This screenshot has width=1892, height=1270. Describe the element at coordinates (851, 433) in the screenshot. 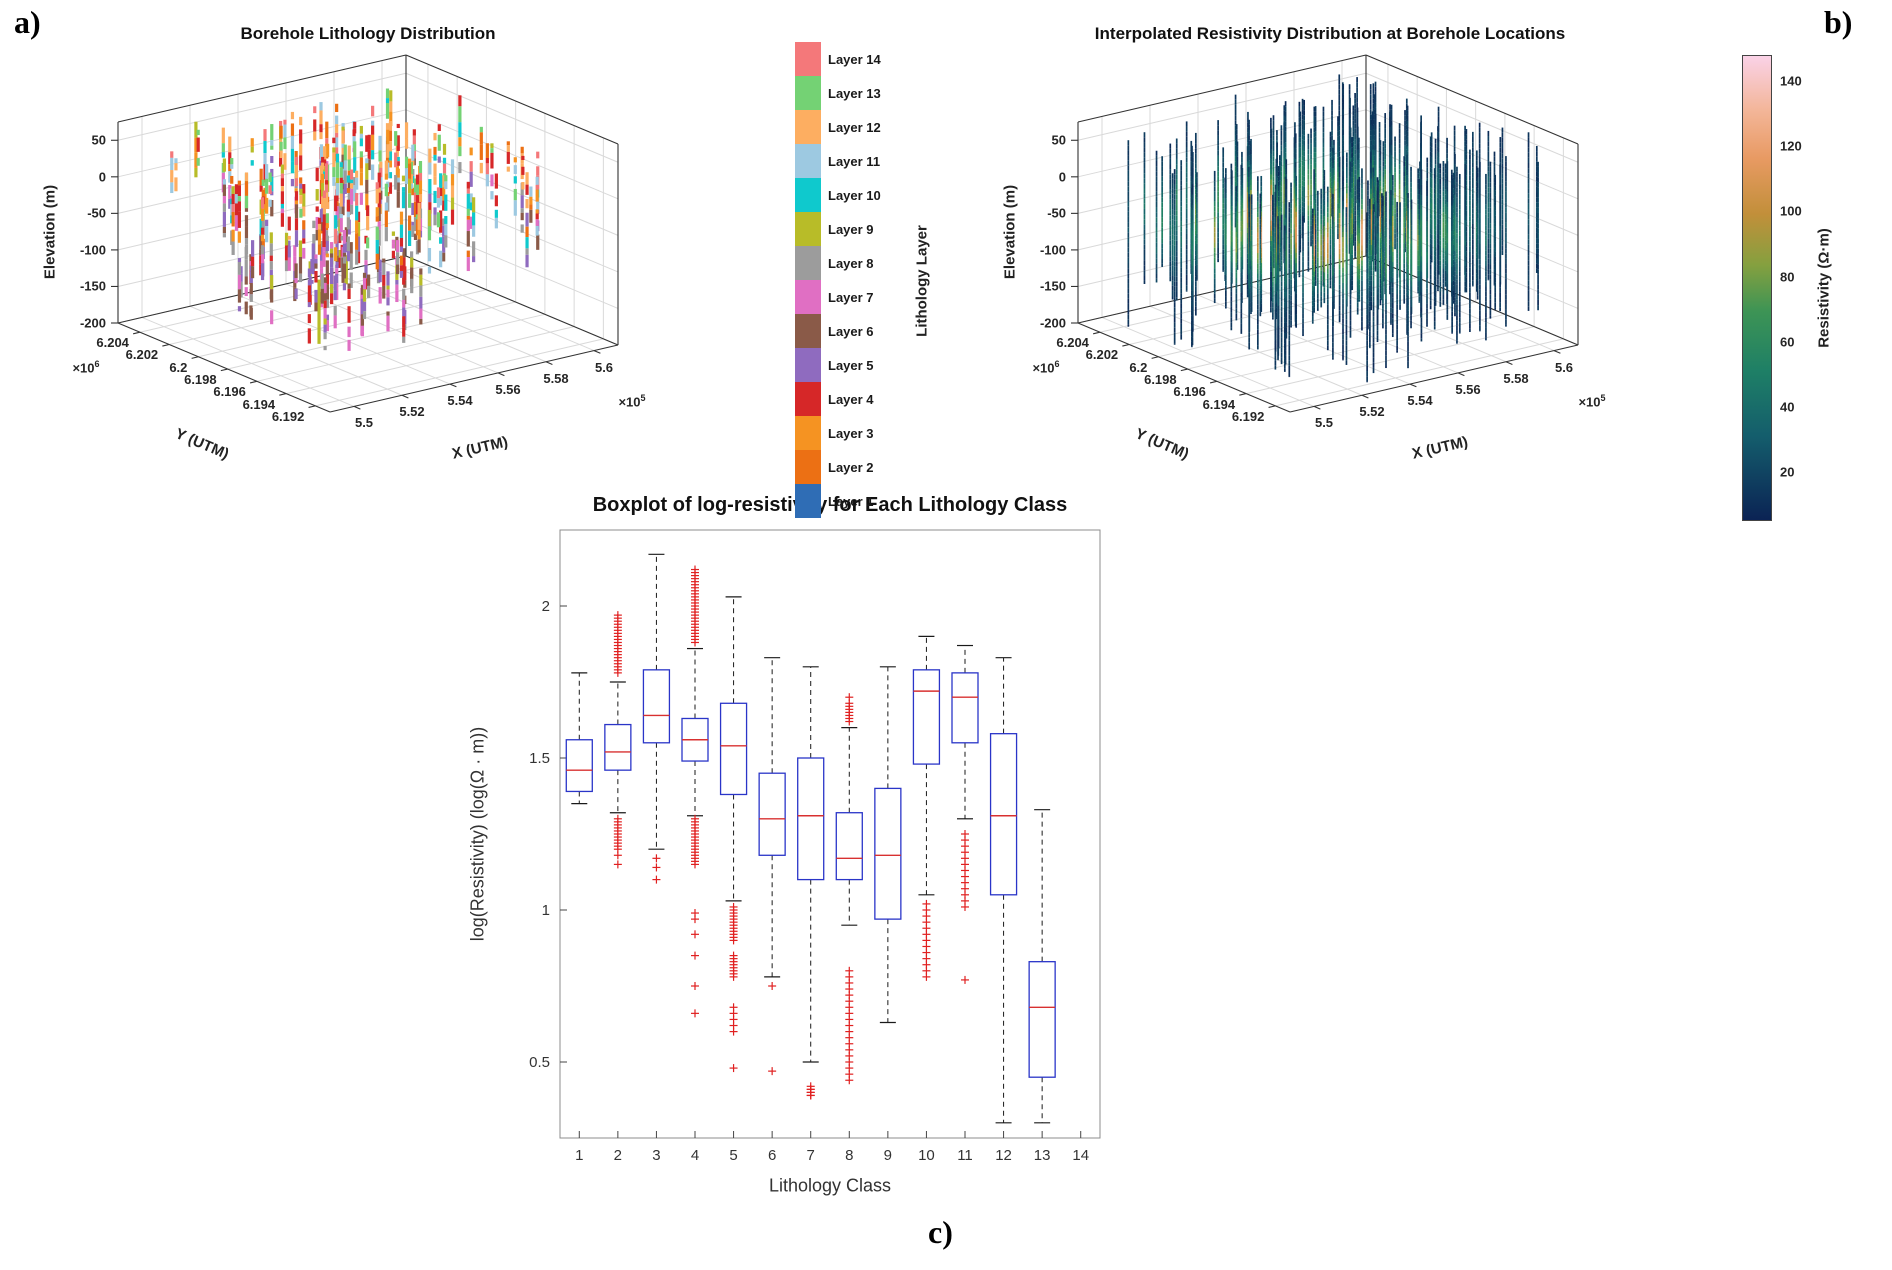

I see `legend-label: Layer 3` at that location.